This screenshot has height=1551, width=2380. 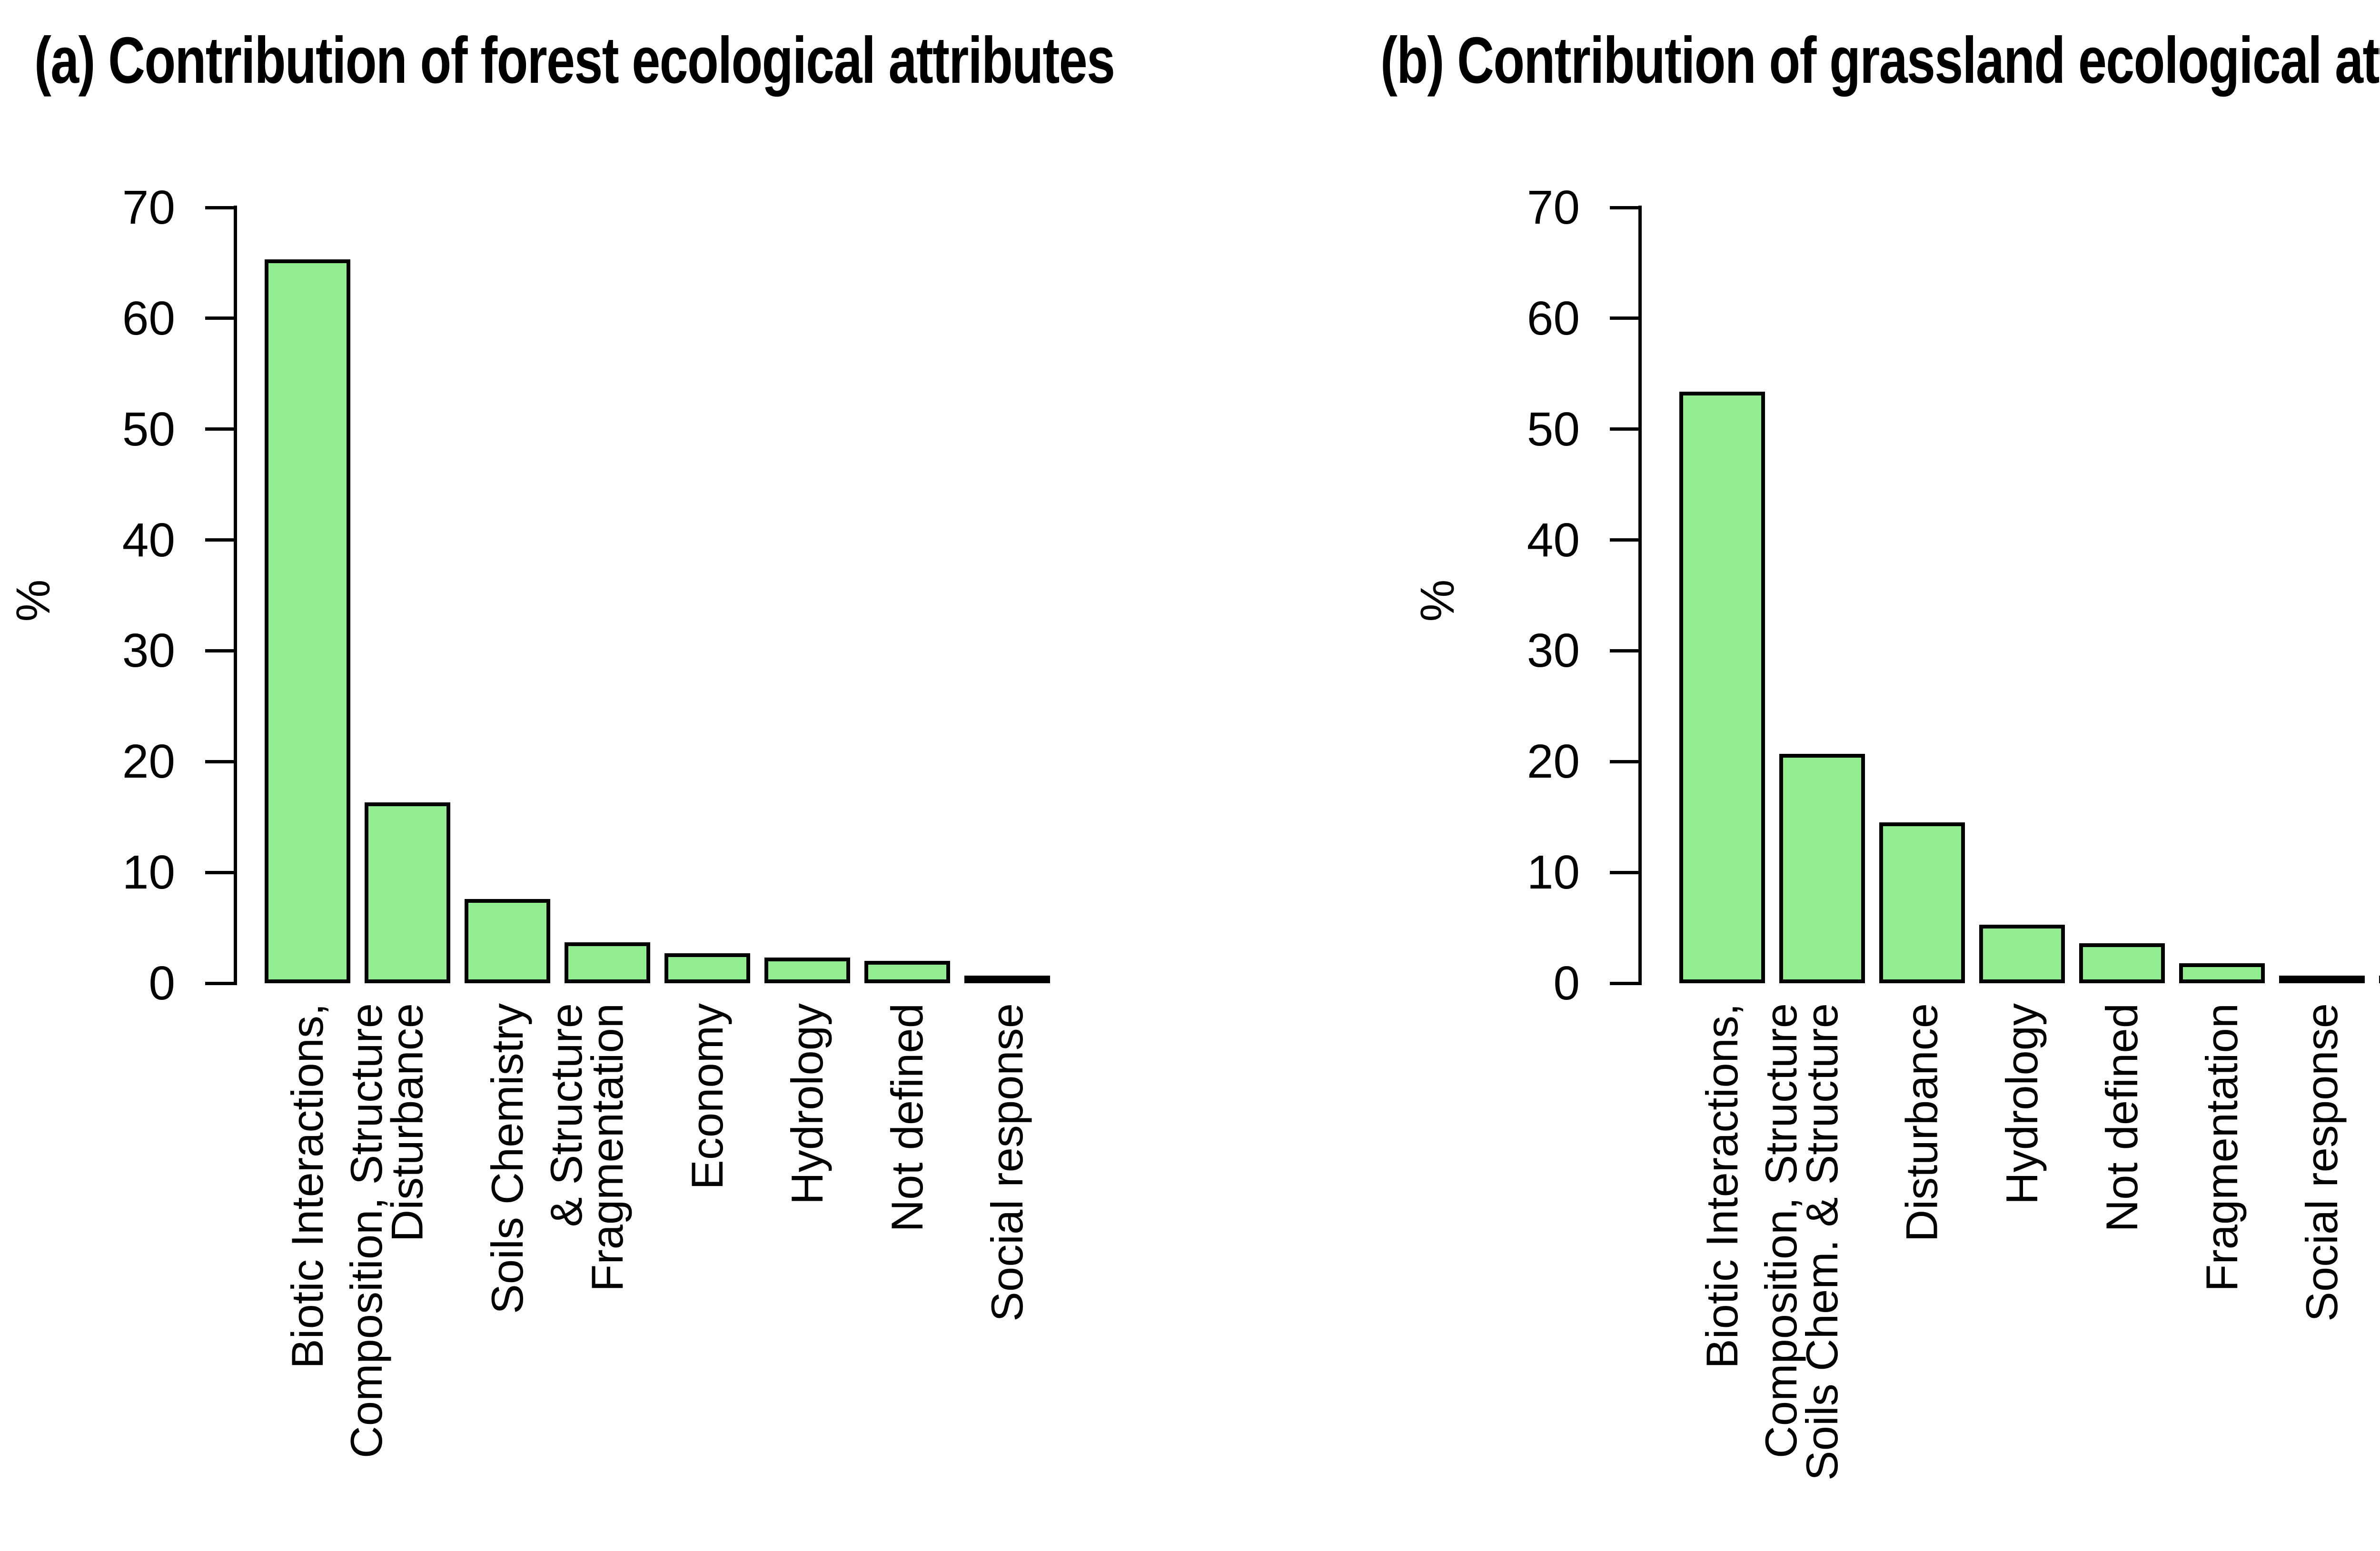 I want to click on x-axis-label-text: Not defined, so click(x=2122, y=1117).